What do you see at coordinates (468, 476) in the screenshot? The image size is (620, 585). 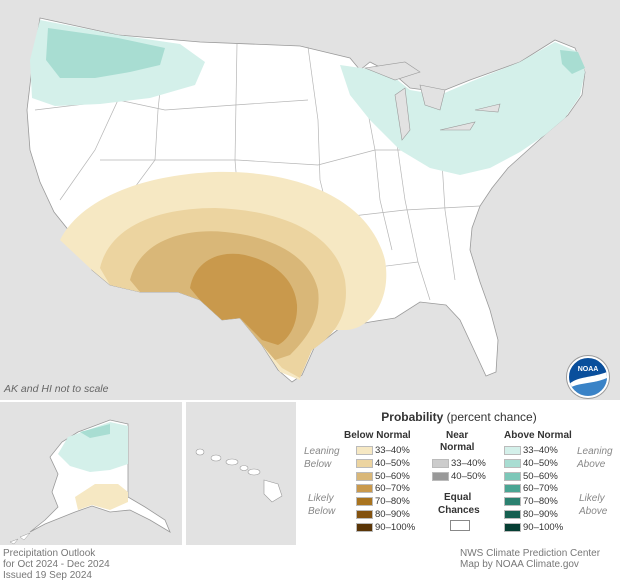 I see `near-normal-label: 40–50%` at bounding box center [468, 476].